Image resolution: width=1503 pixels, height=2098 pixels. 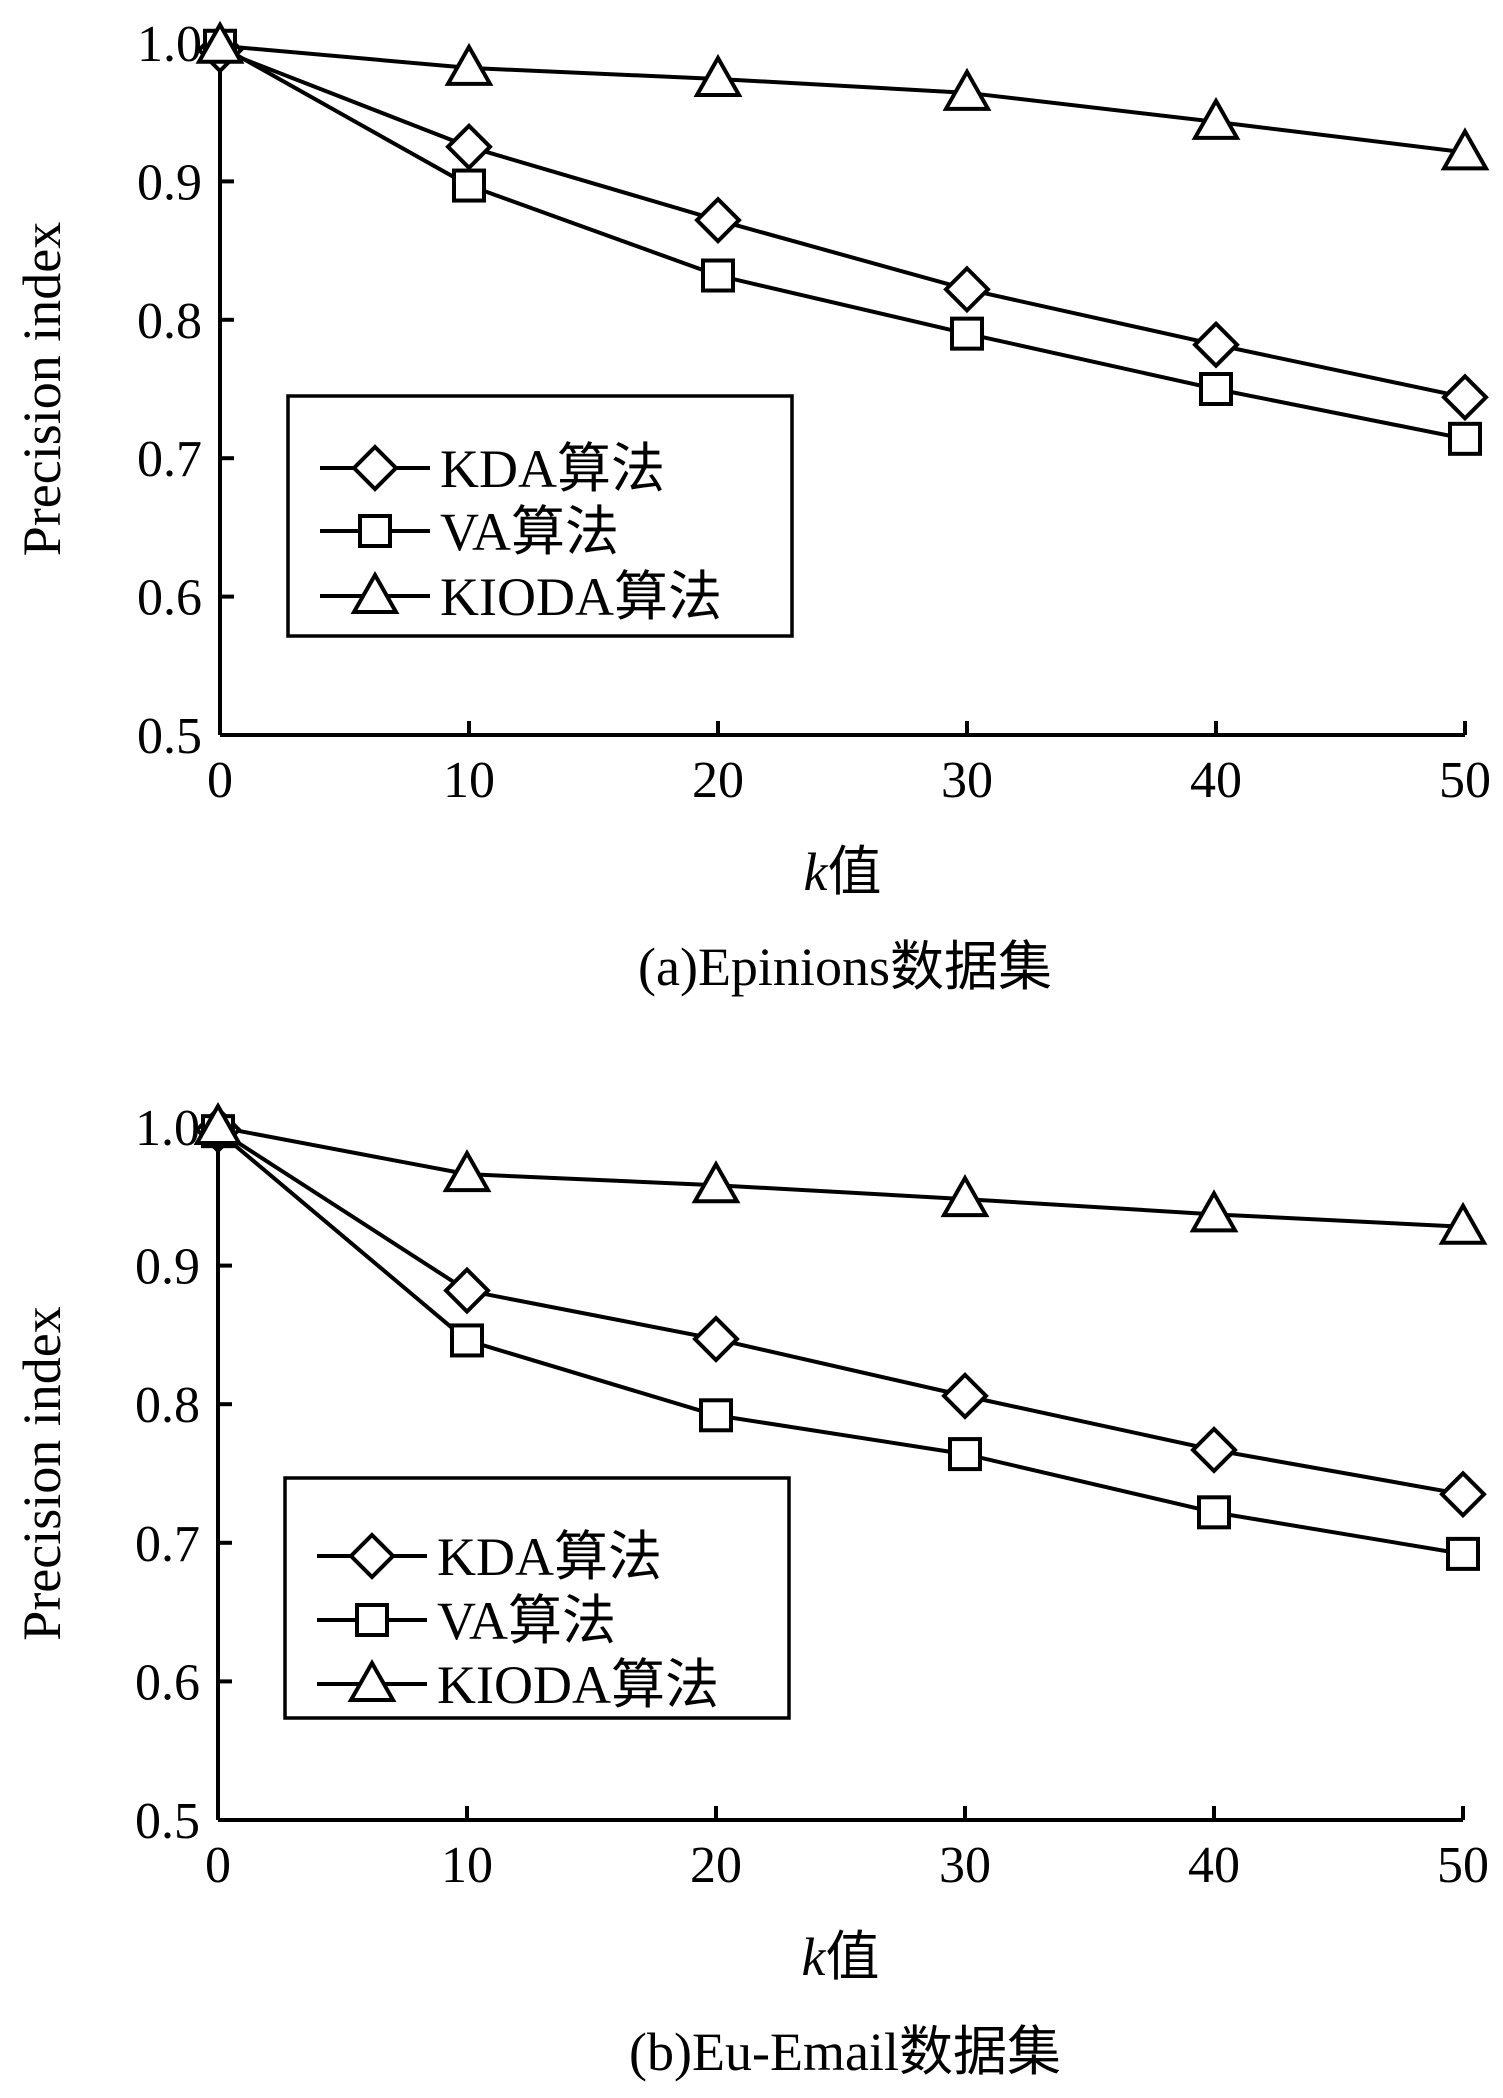 What do you see at coordinates (845, 2052) in the screenshot?
I see `chart-caption: (b)Eu-Email数据集` at bounding box center [845, 2052].